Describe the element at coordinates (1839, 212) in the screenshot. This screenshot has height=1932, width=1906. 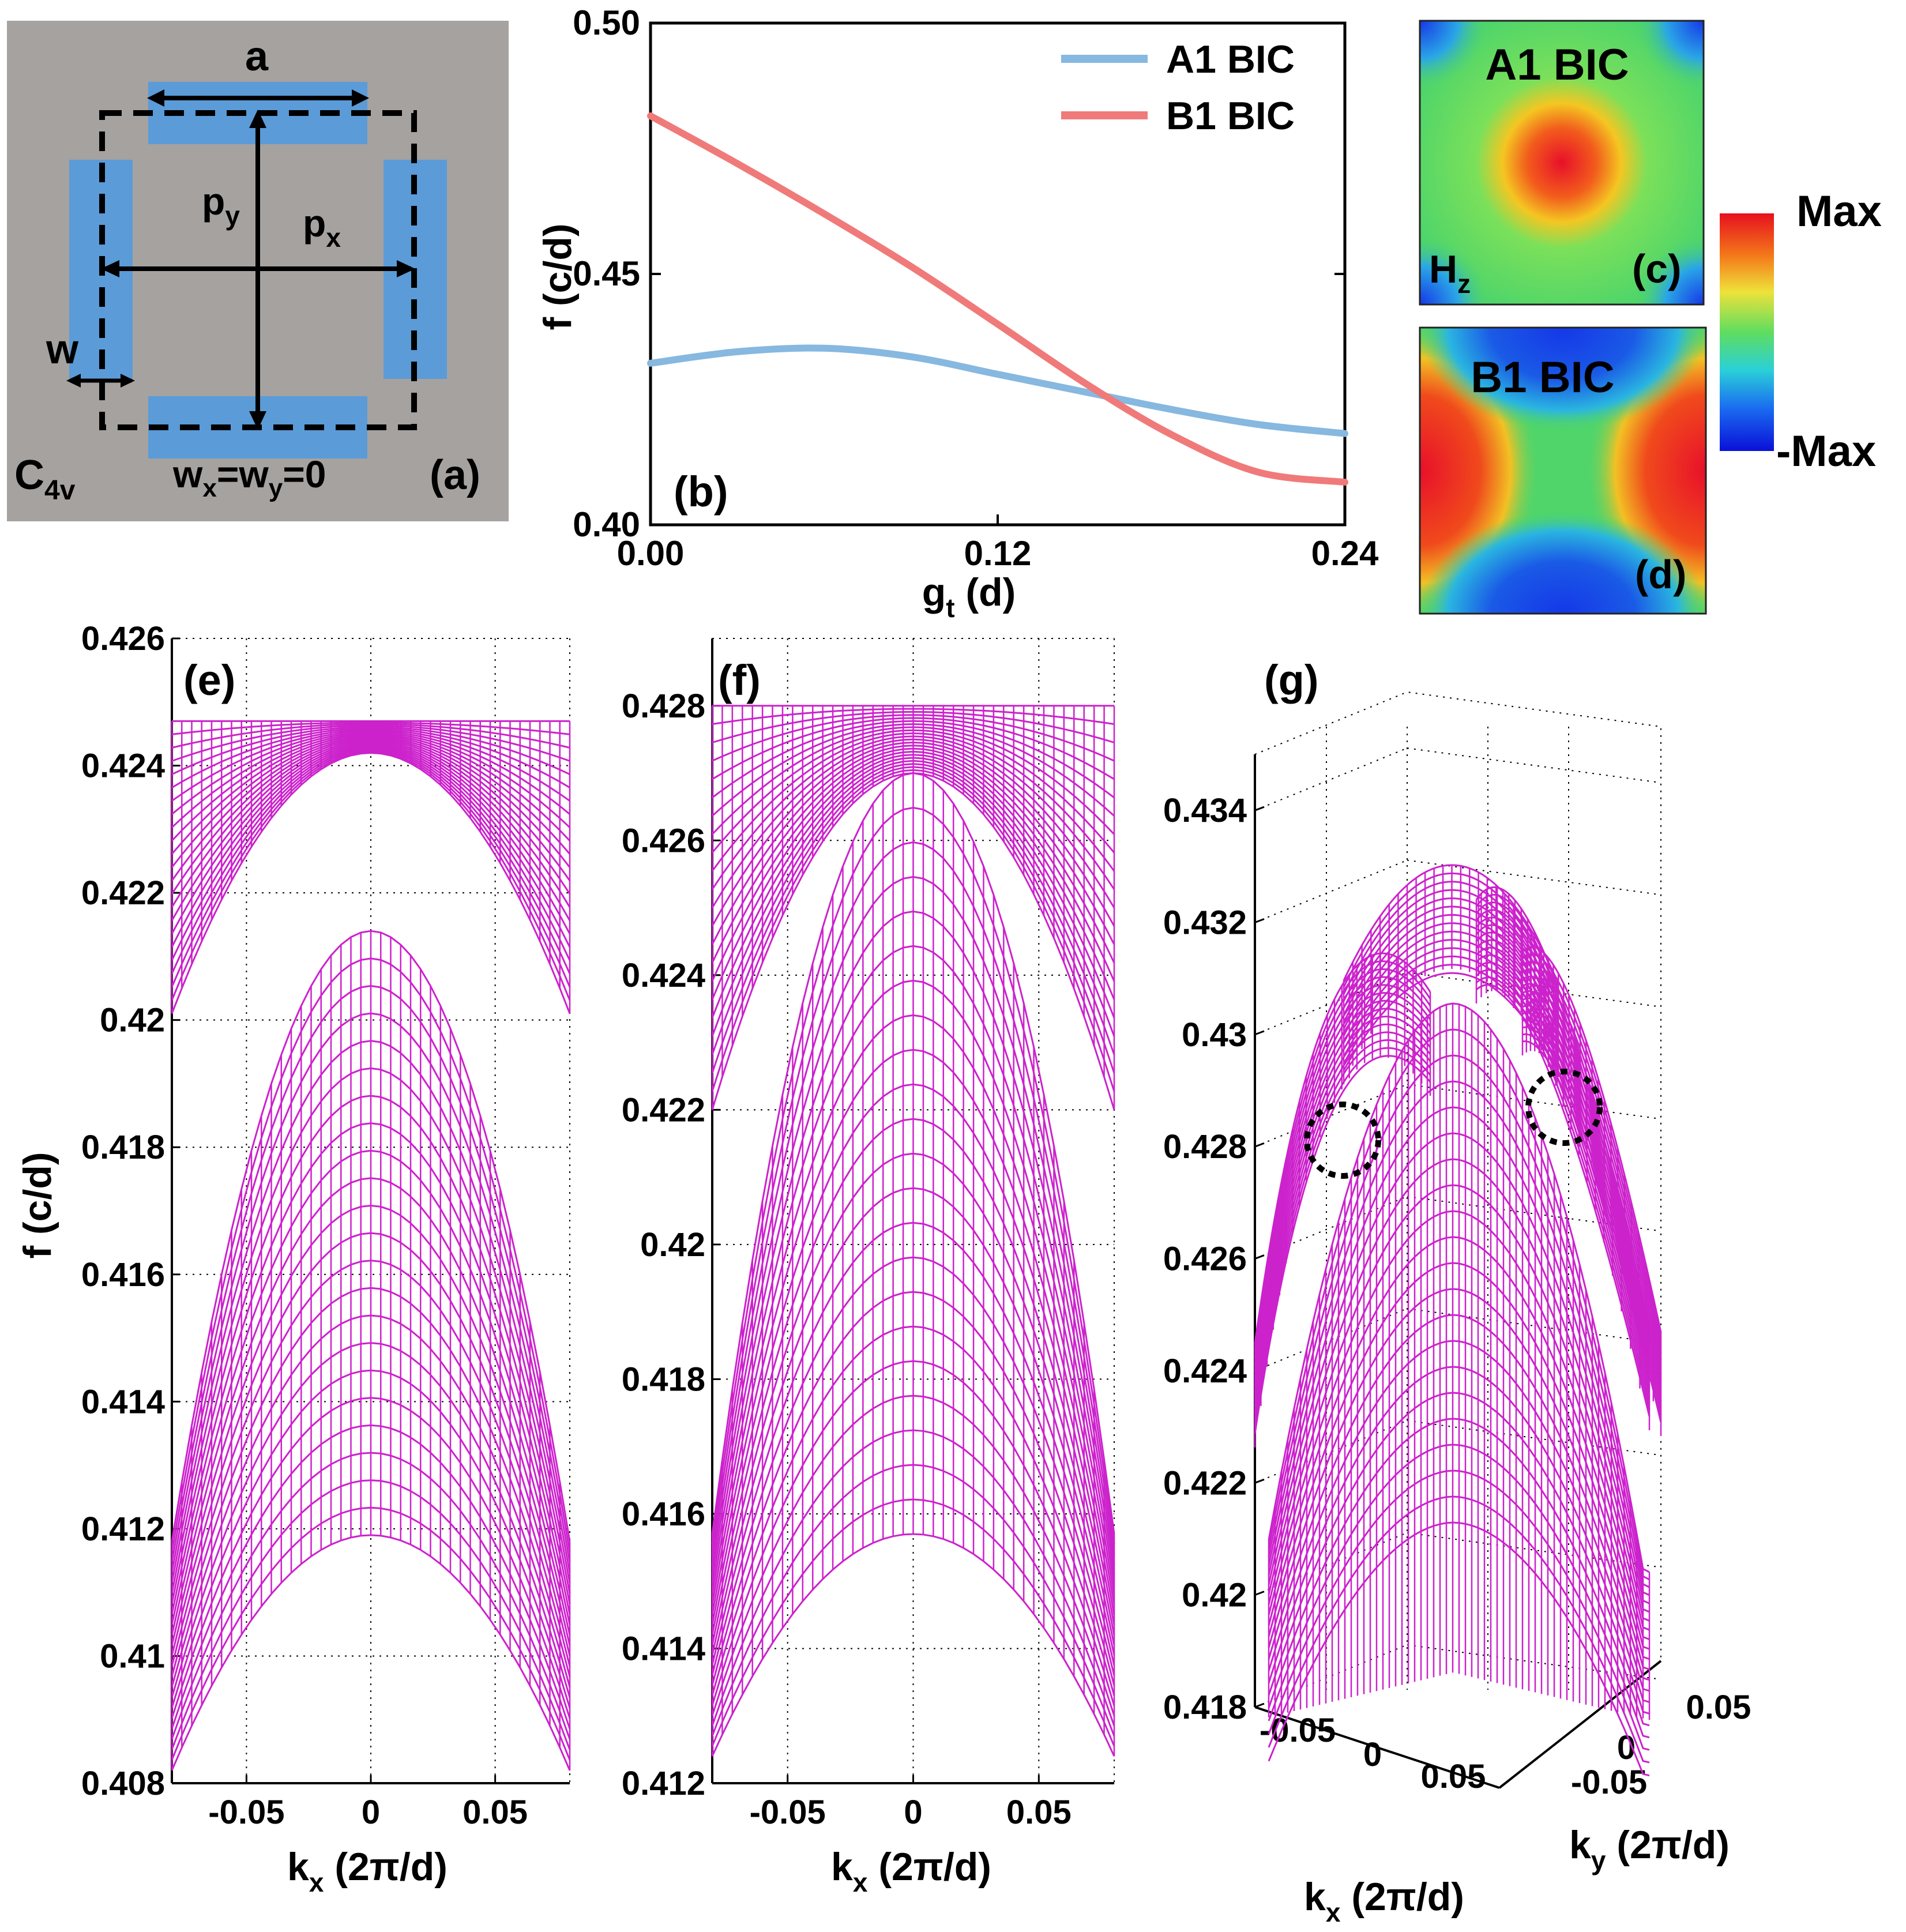
I see `colorbar-max-label: Max` at that location.